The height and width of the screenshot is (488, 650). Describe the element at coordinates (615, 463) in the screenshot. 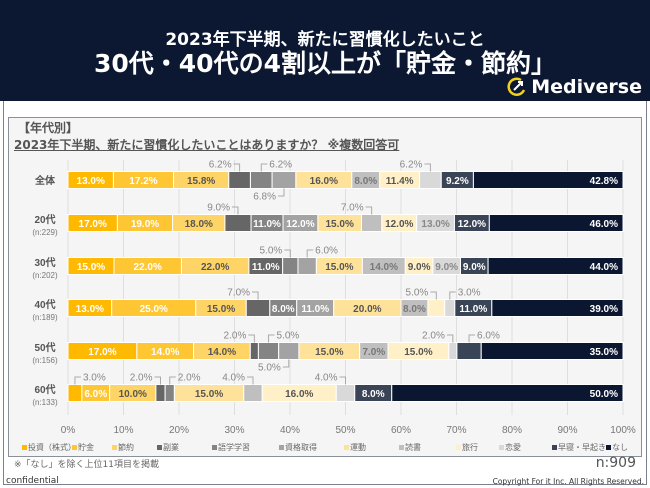

I see `sample-size: n:909` at that location.